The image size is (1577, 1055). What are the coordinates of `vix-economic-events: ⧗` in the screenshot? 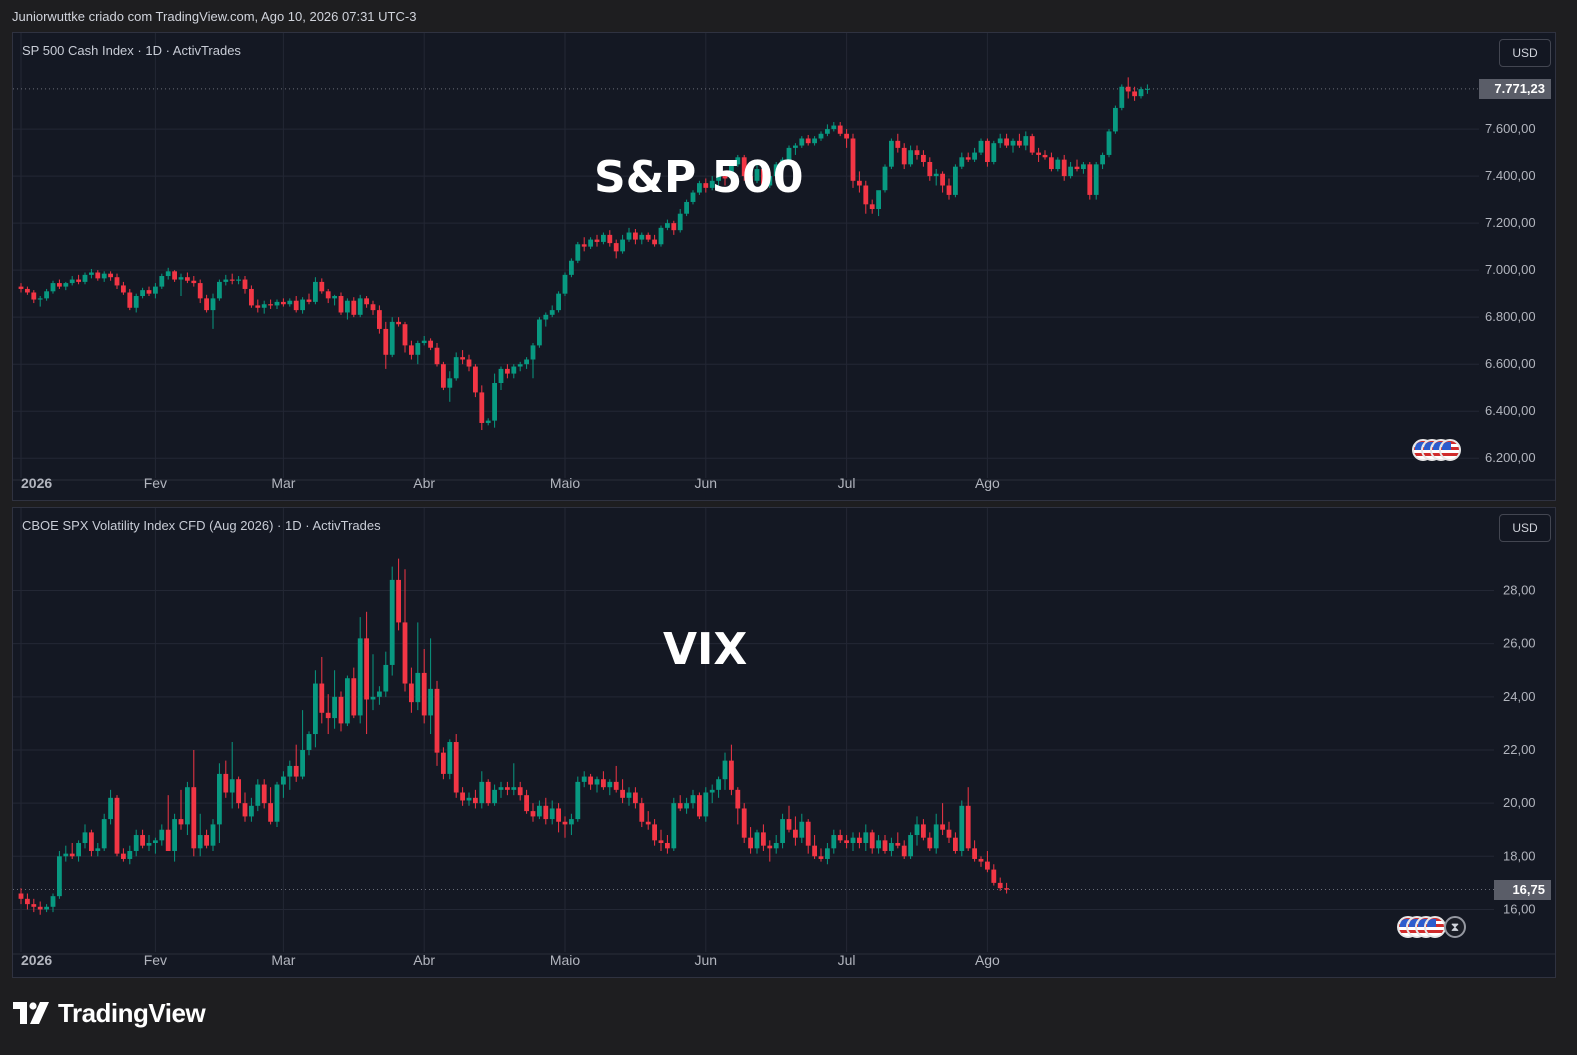 It's located at (1433, 929).